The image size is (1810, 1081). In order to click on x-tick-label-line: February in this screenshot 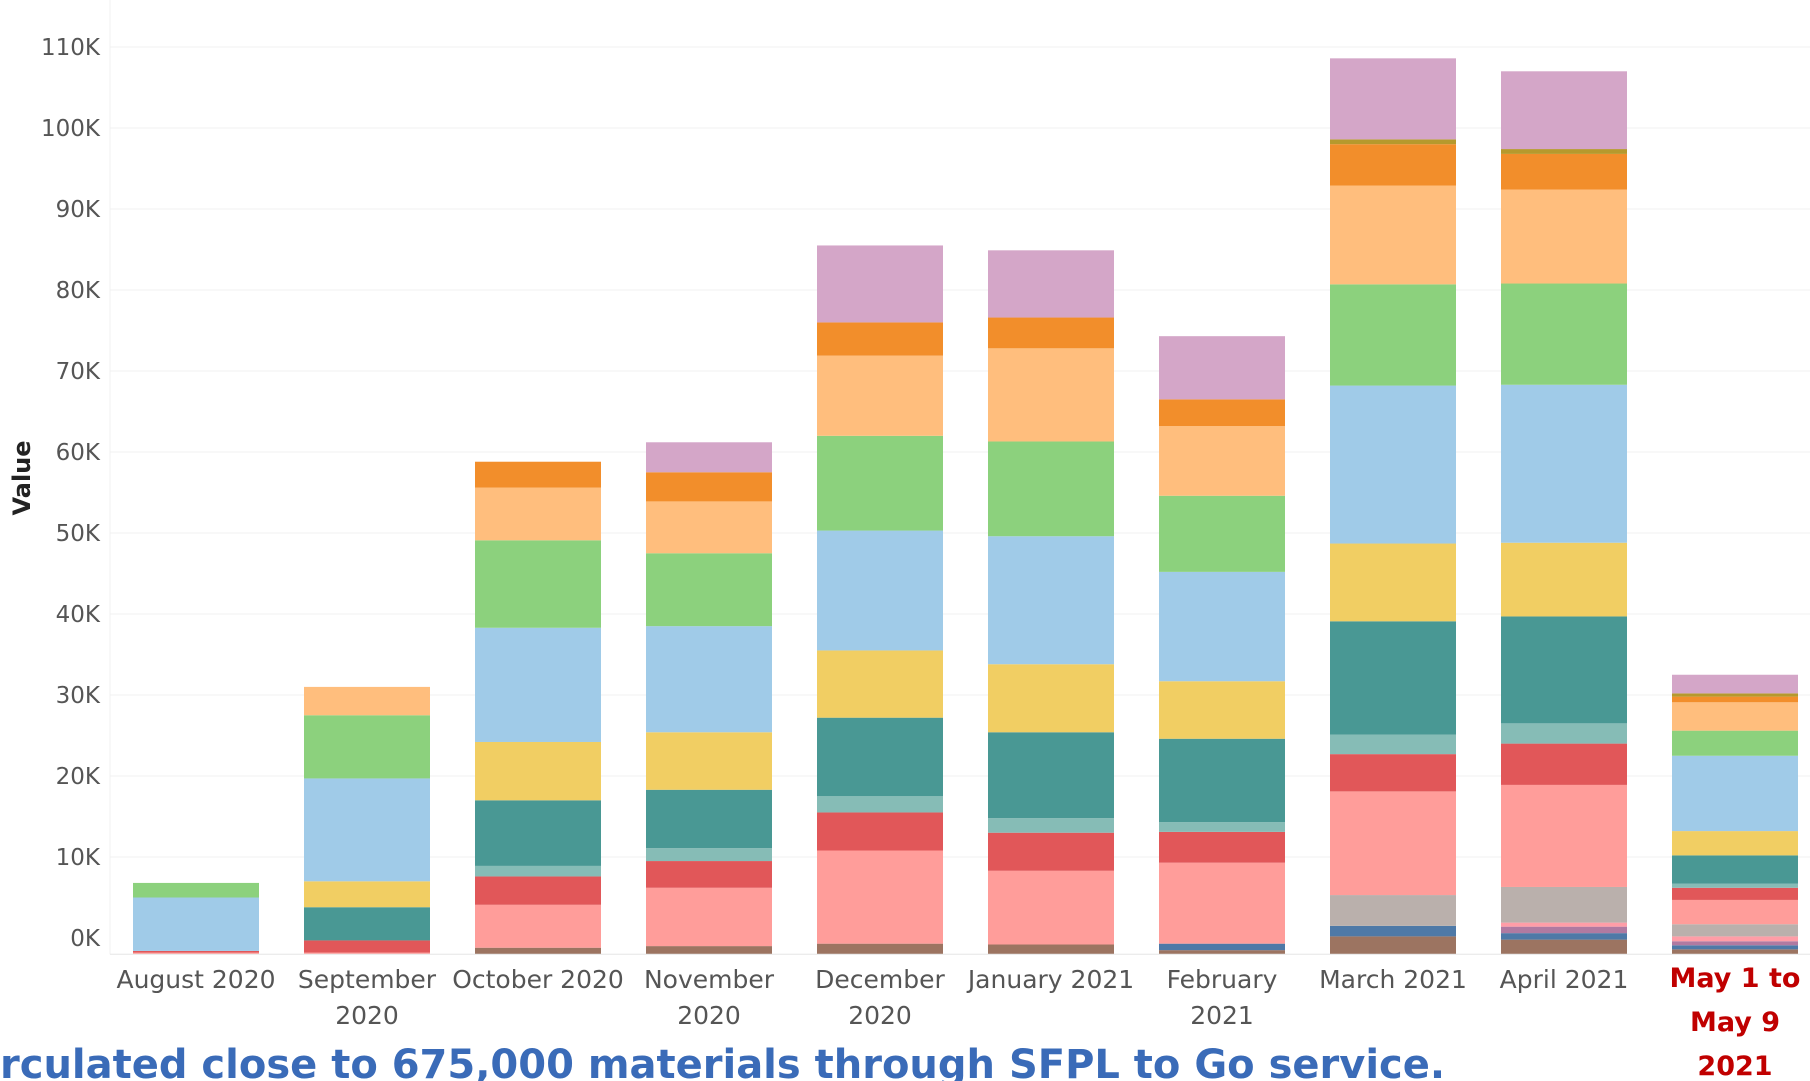, I will do `click(1222, 979)`.